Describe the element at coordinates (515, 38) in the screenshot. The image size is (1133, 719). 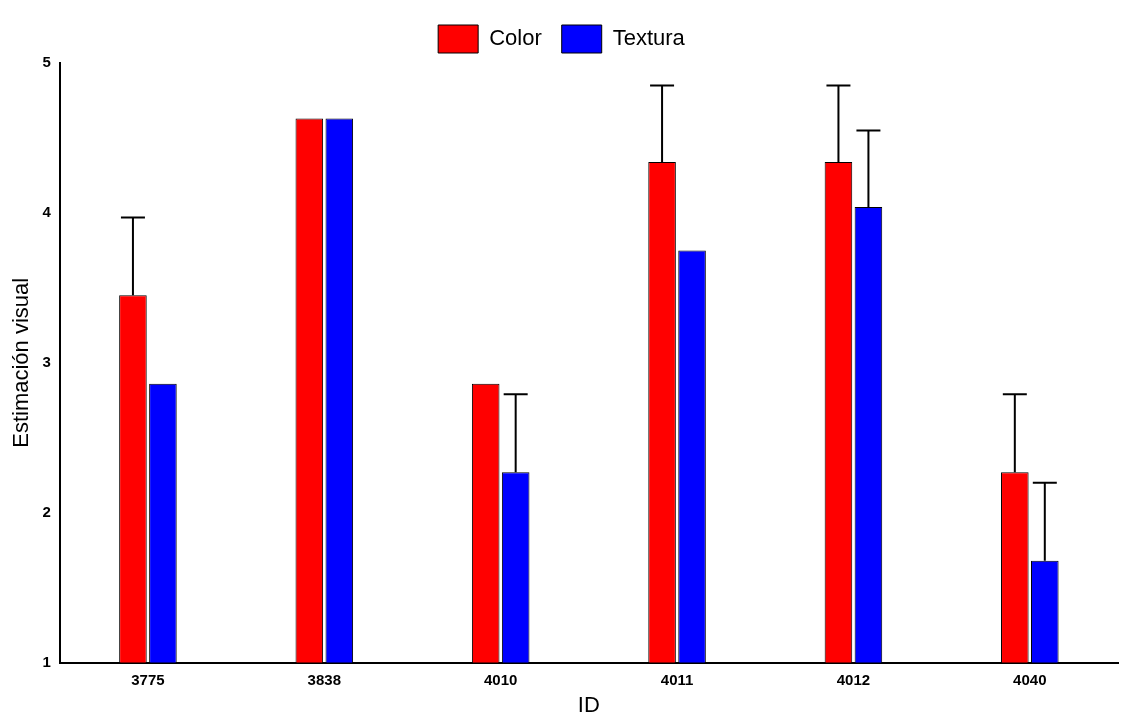
I see `legend-label: Color` at that location.